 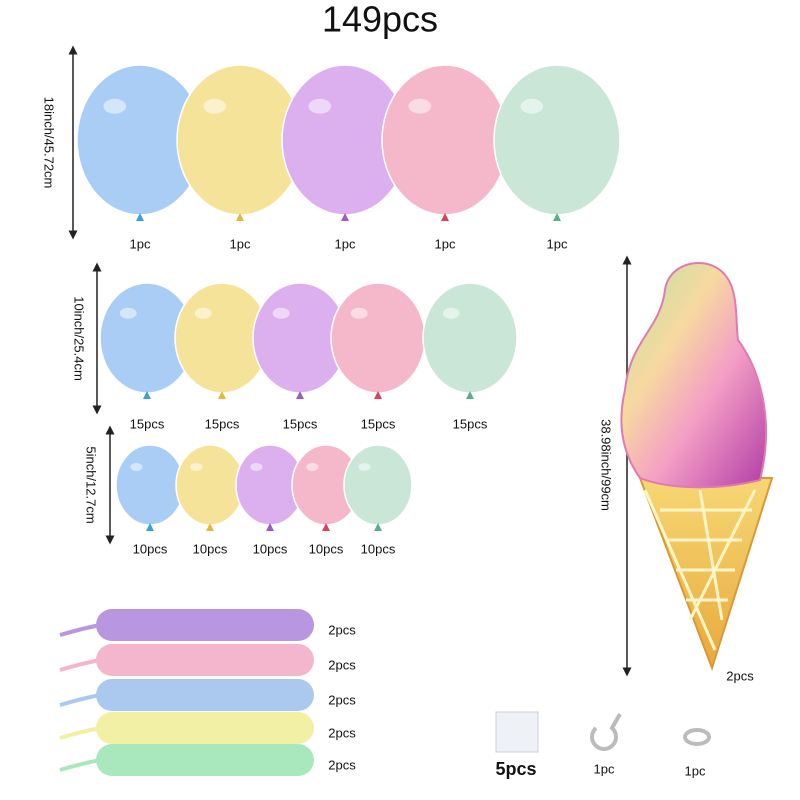 What do you see at coordinates (517, 732) in the screenshot?
I see `glue-dots` at bounding box center [517, 732].